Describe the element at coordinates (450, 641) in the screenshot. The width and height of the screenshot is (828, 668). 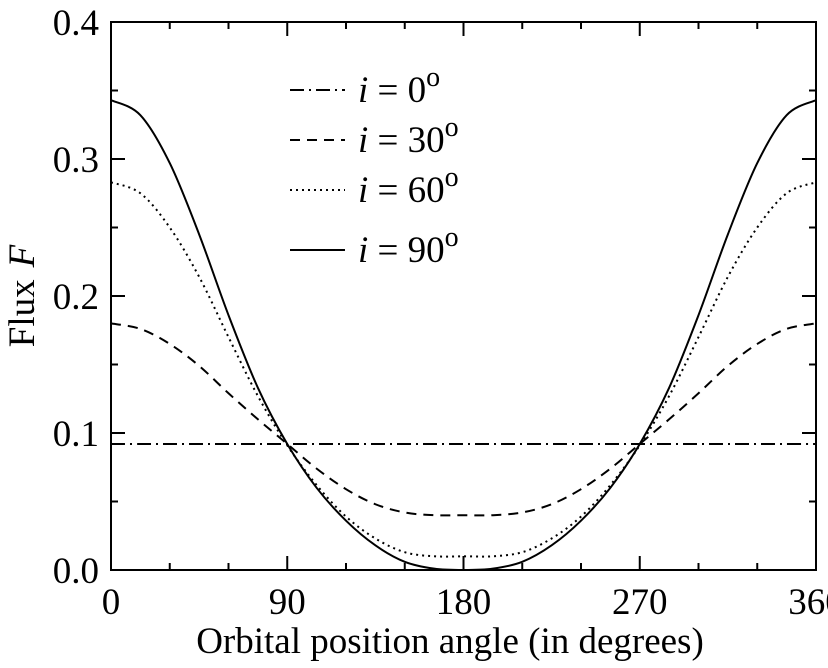
I see `x-axis-title: Orbital position angle (in degrees)` at that location.